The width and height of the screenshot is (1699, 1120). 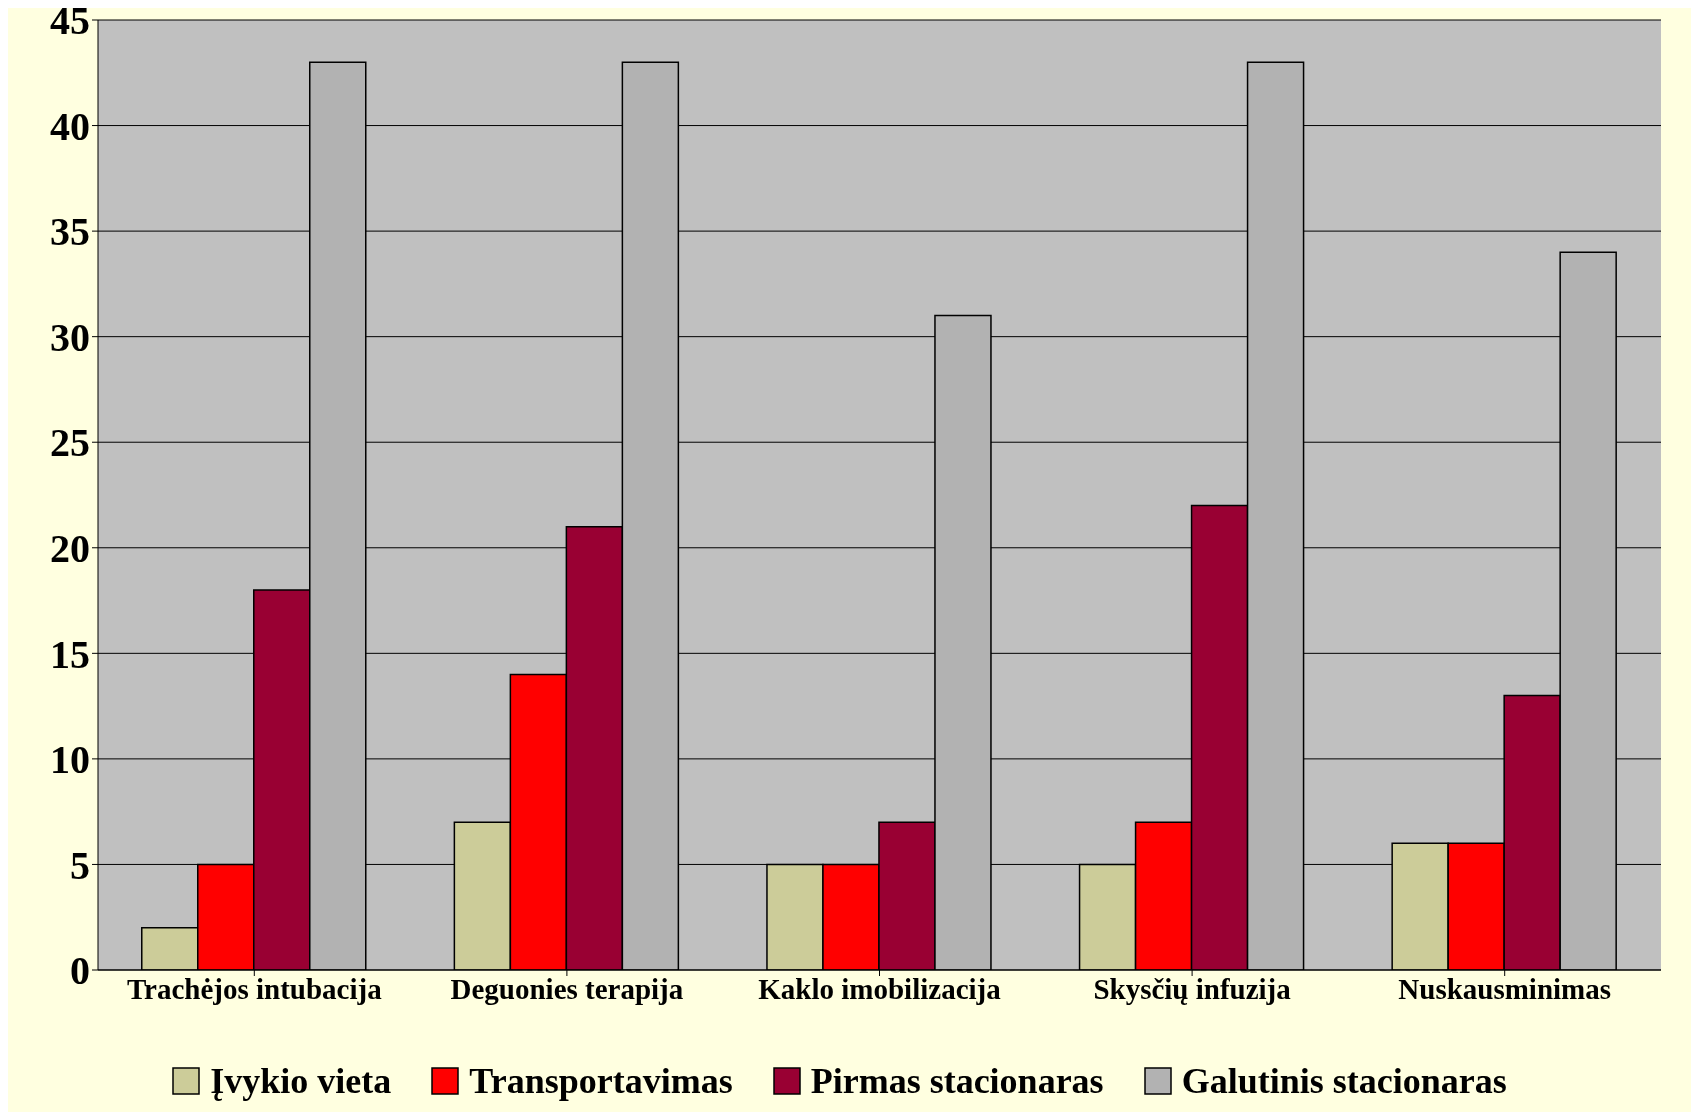 What do you see at coordinates (1192, 988) in the screenshot?
I see `x-tick-label: Skysčių infuzija` at bounding box center [1192, 988].